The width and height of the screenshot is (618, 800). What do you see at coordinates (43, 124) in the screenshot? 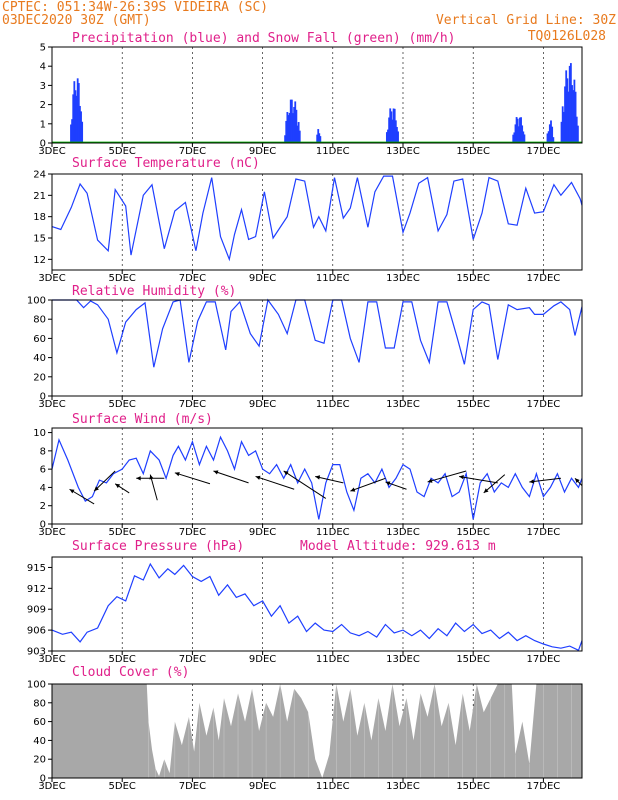
I see `y-tick-label: 1` at bounding box center [43, 124].